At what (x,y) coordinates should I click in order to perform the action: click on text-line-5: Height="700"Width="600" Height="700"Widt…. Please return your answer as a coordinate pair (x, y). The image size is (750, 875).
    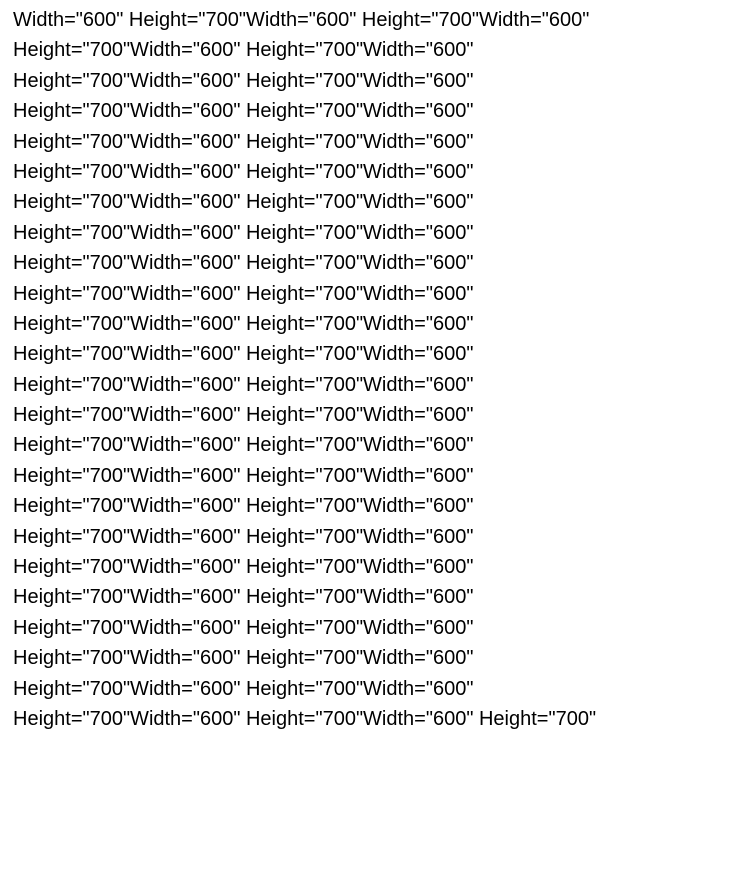
    Looking at the image, I should click on (243, 141).